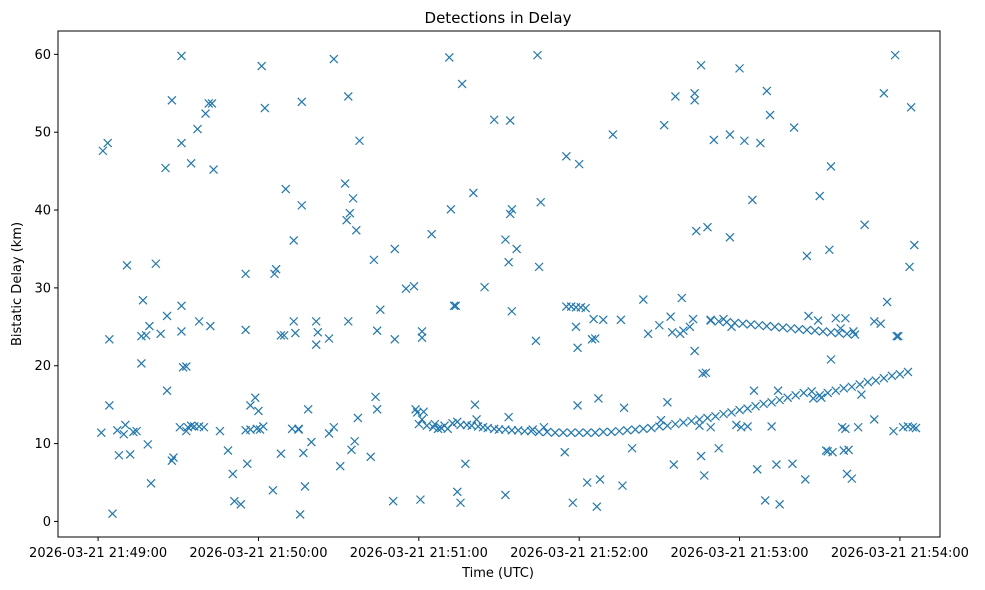 This screenshot has width=985, height=590. What do you see at coordinates (42, 55) in the screenshot?
I see `y-tick-label: 60` at bounding box center [42, 55].